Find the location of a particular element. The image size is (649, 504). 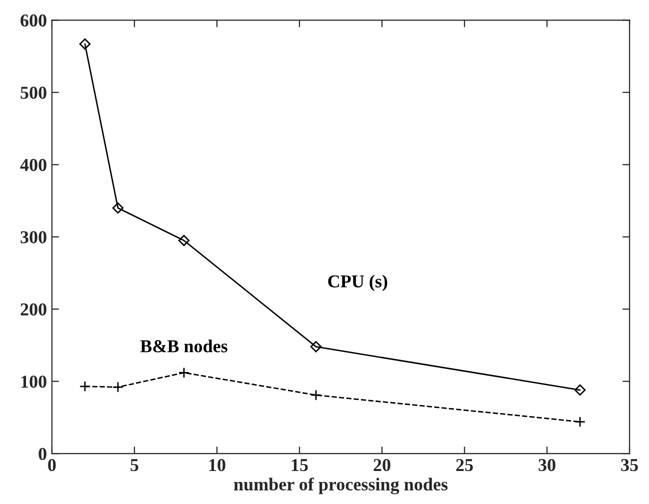

y-tick-label: 0 is located at coordinates (42, 454).